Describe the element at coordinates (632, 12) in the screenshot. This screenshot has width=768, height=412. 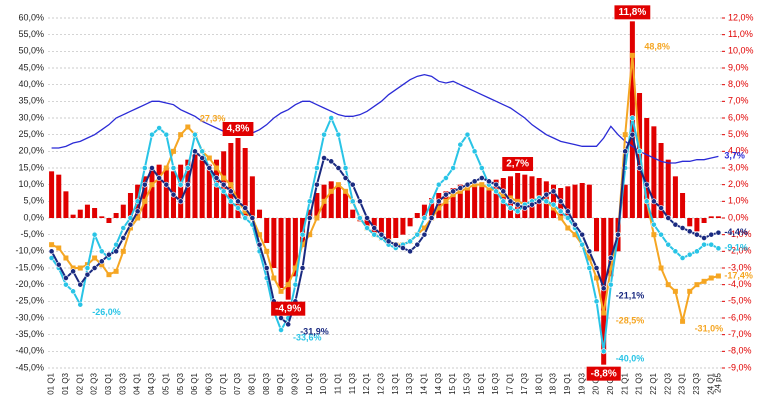
I see `data-label: 11,8%` at that location.